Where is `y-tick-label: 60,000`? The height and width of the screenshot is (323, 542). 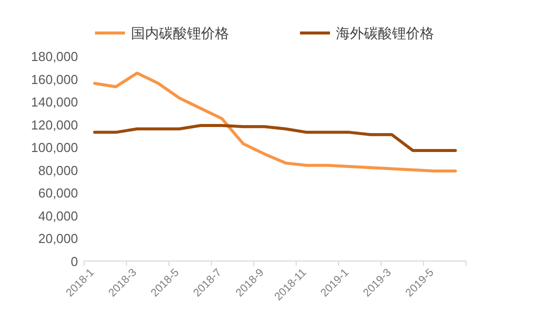
y-tick-label: 60,000 is located at coordinates (58, 193).